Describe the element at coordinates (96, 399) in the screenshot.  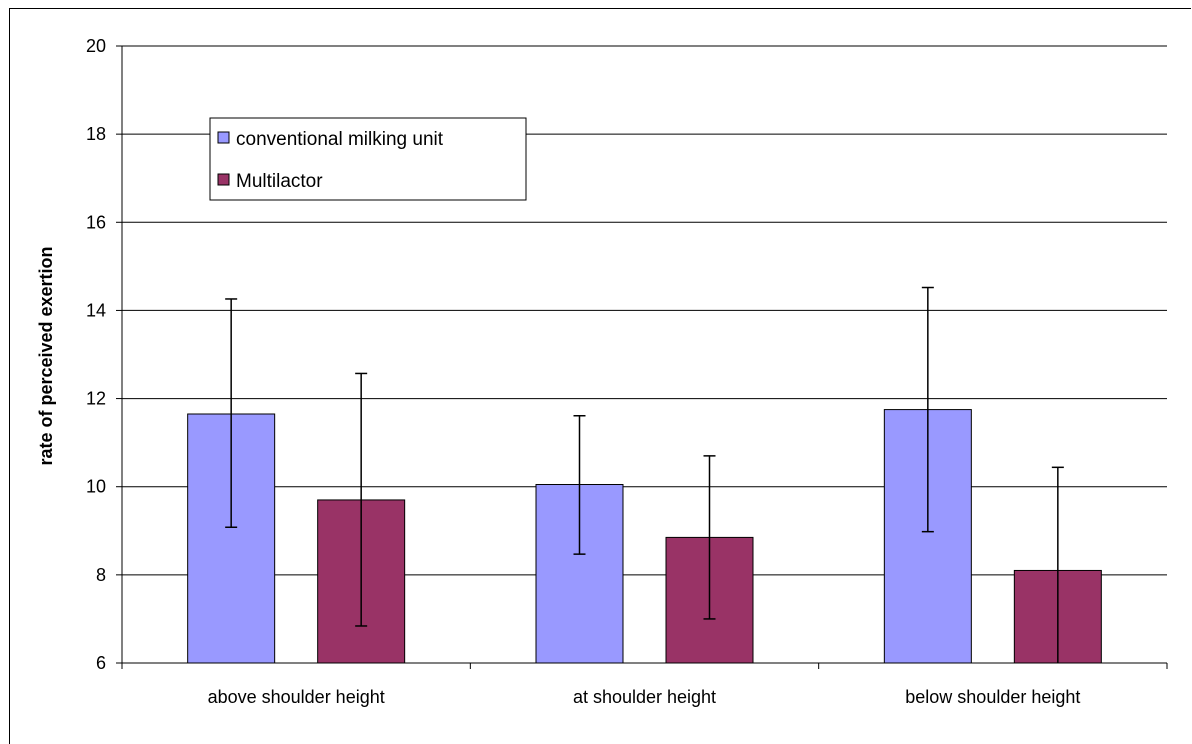
I see `y-tick-label: 12` at that location.